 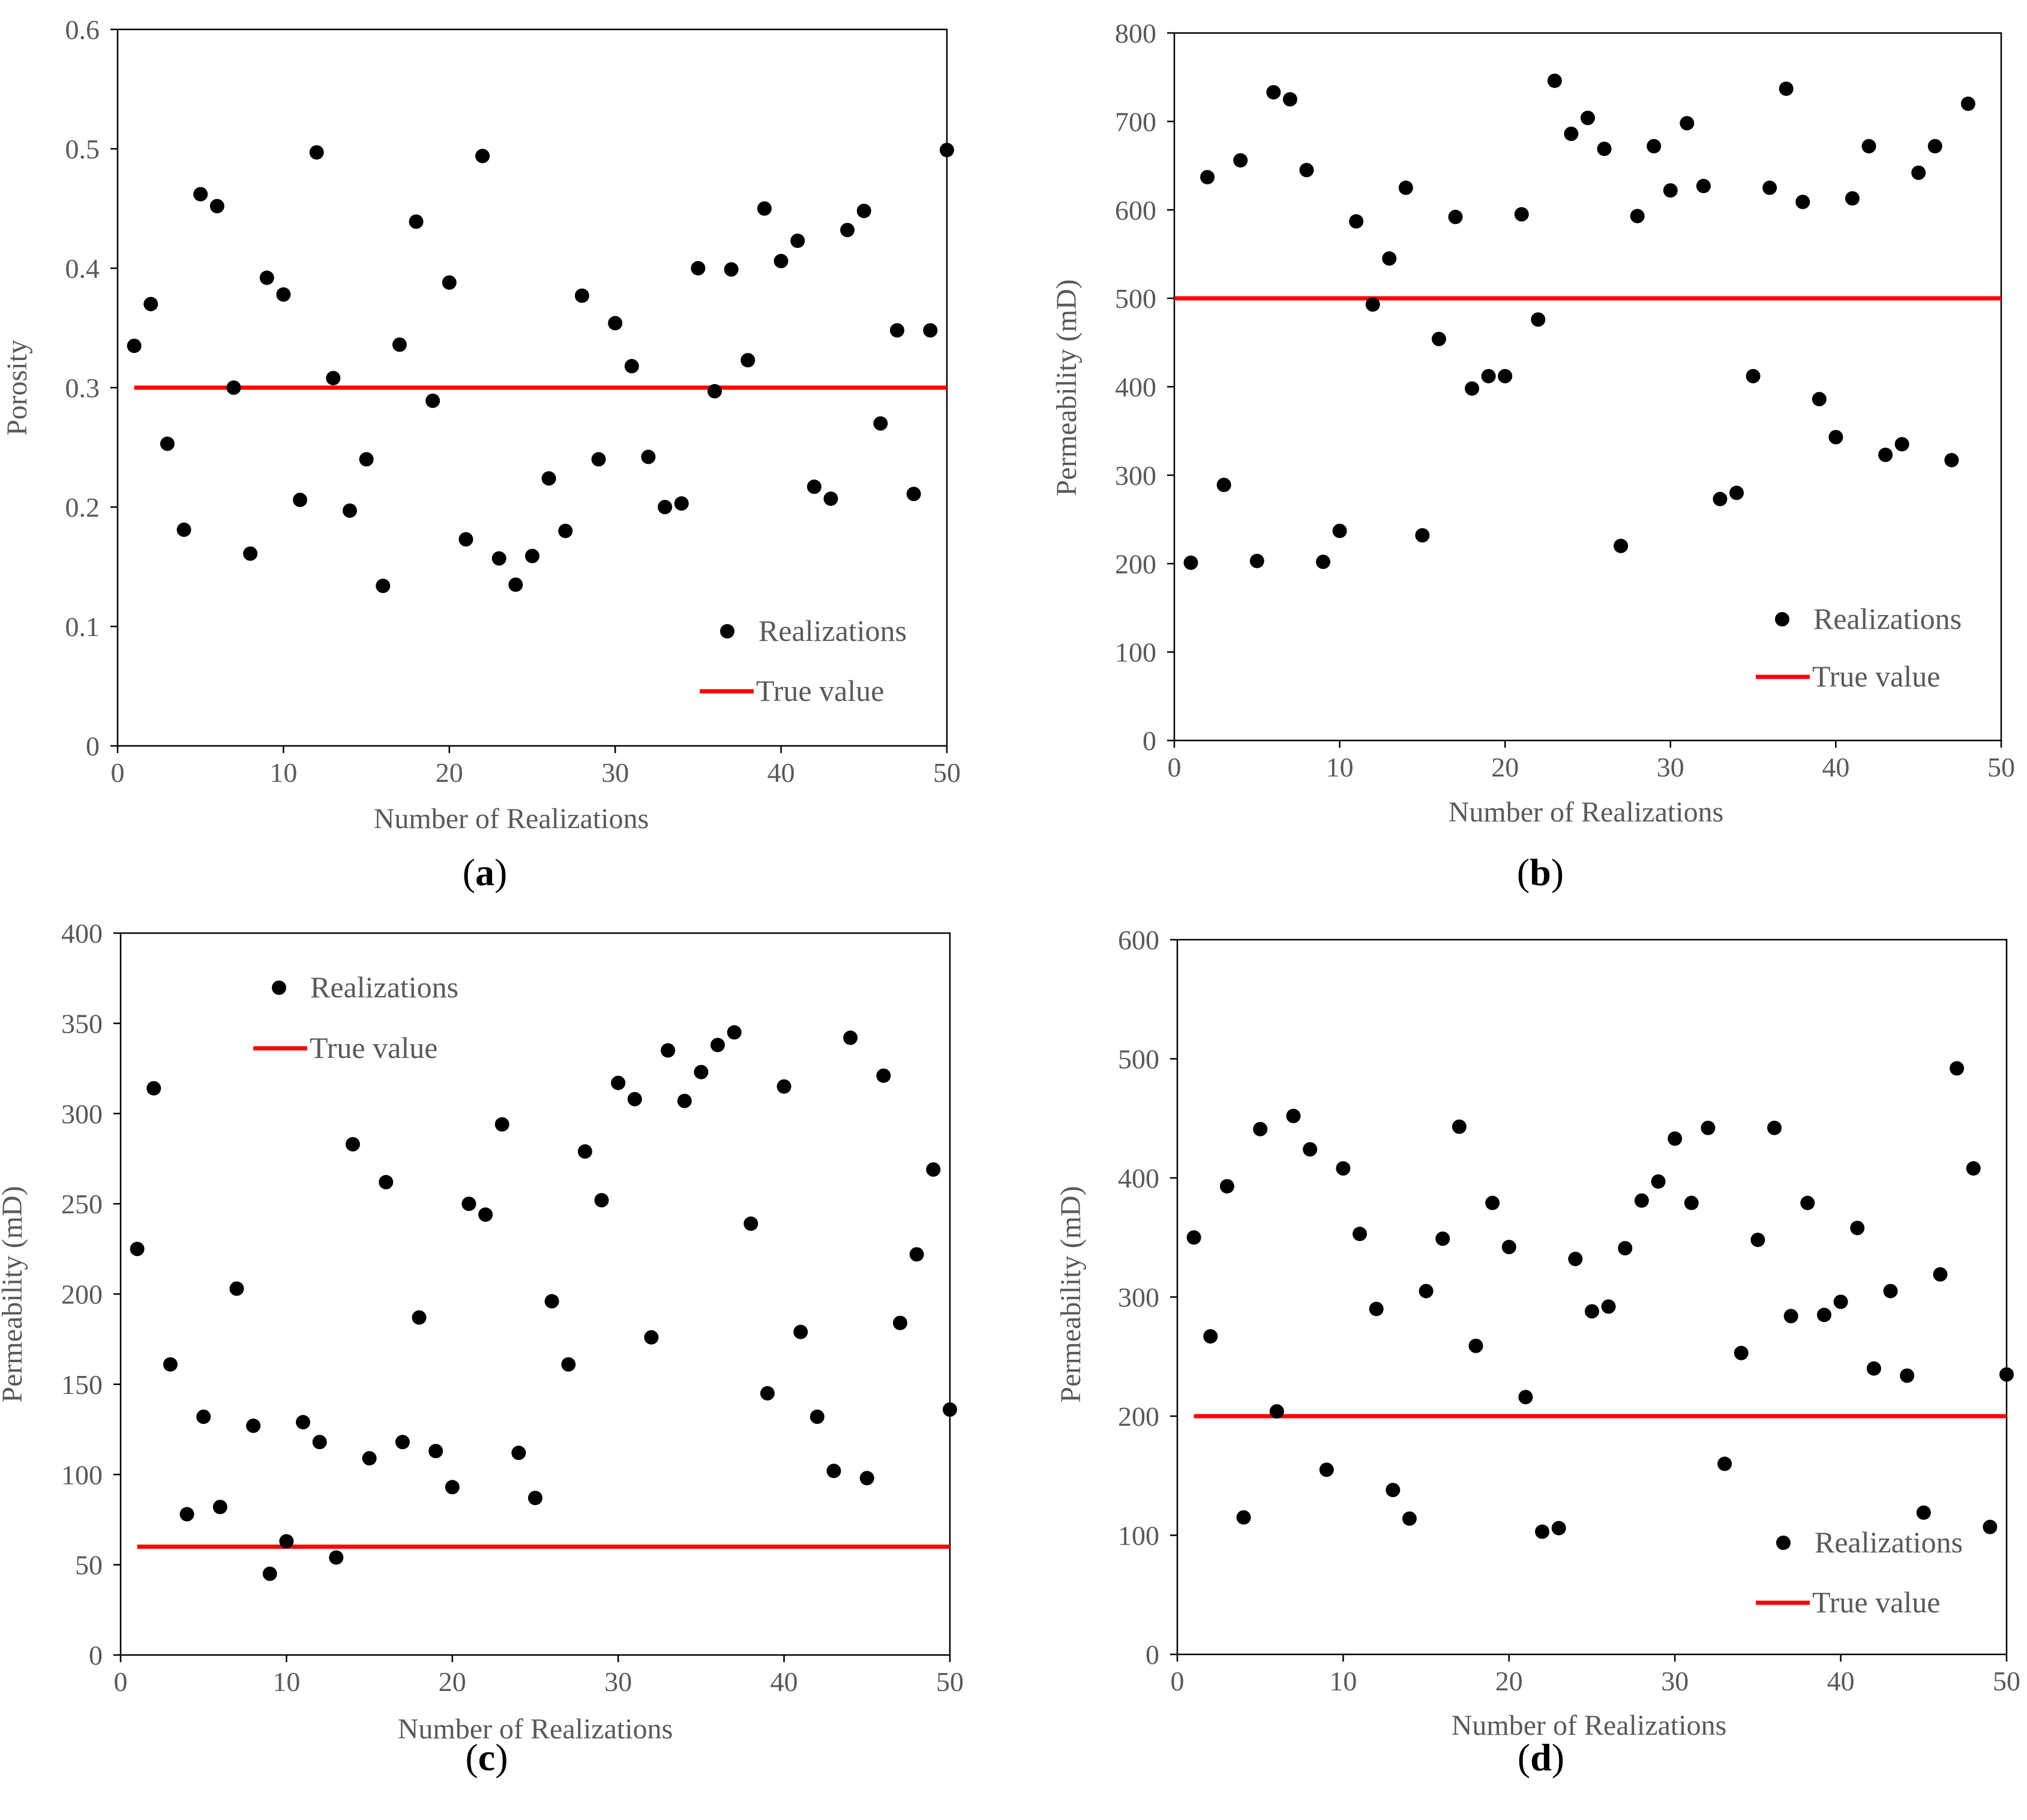 I want to click on y-tick-label: 0.6, so click(x=82, y=30).